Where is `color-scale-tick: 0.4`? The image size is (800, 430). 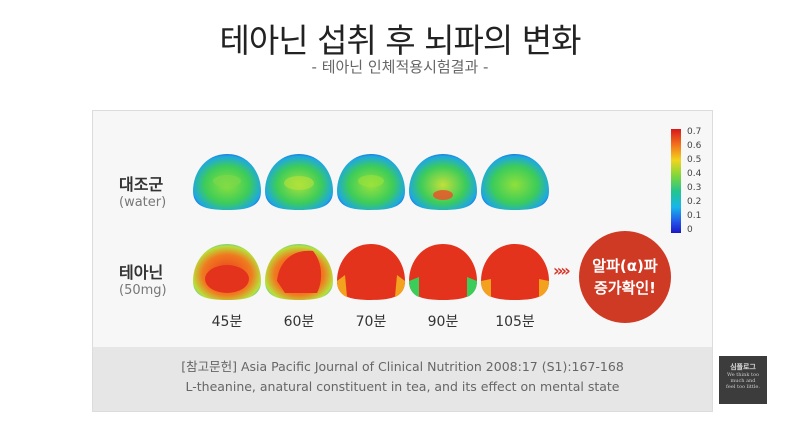 color-scale-tick: 0.4 is located at coordinates (694, 174).